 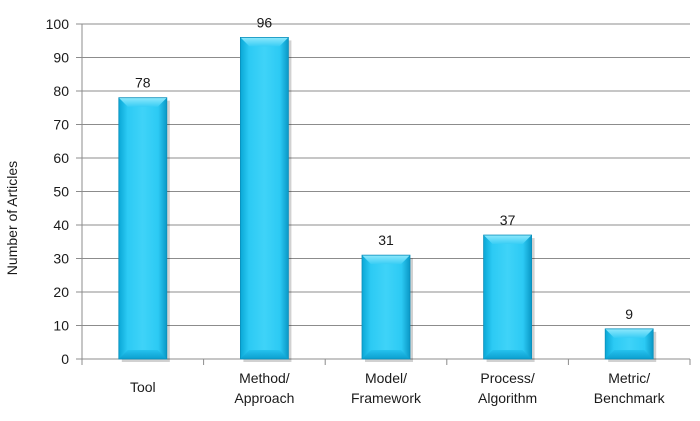 What do you see at coordinates (143, 83) in the screenshot?
I see `data-label: 78` at bounding box center [143, 83].